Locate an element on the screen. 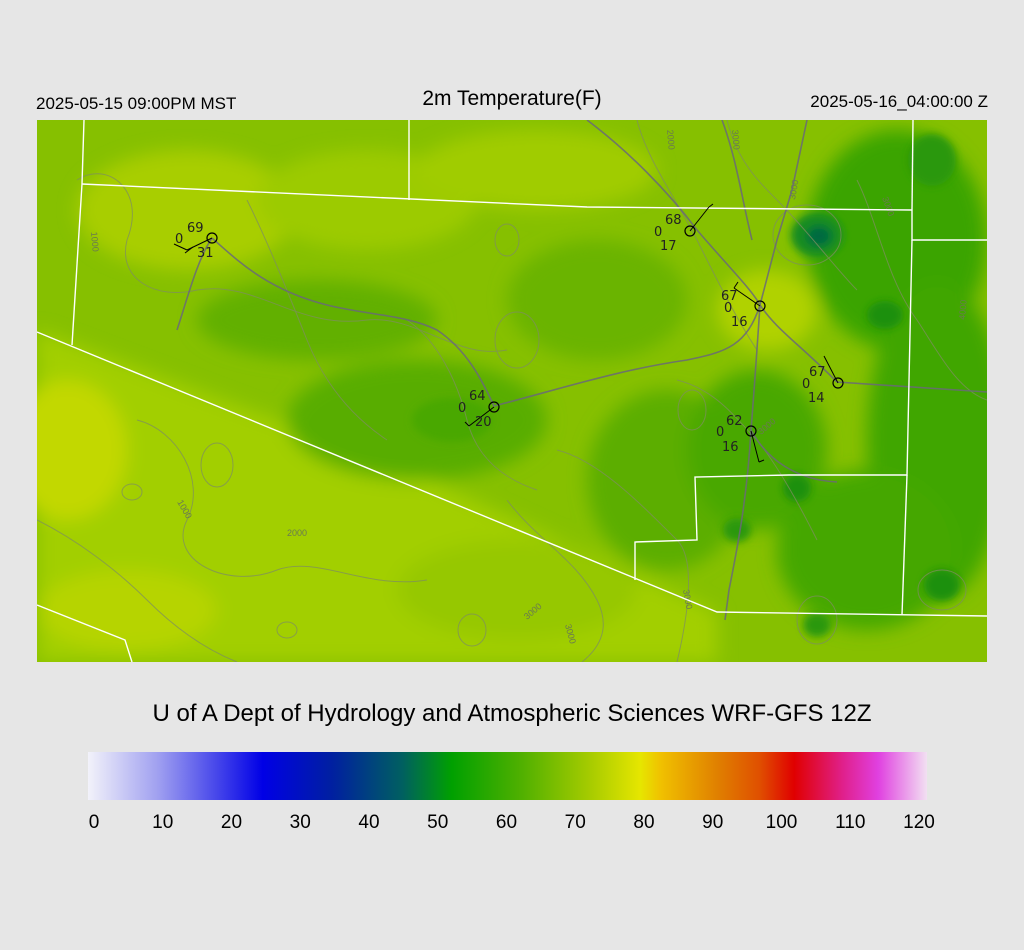 This screenshot has width=1024, height=950. colorbar-tick-label: 50 is located at coordinates (438, 822).